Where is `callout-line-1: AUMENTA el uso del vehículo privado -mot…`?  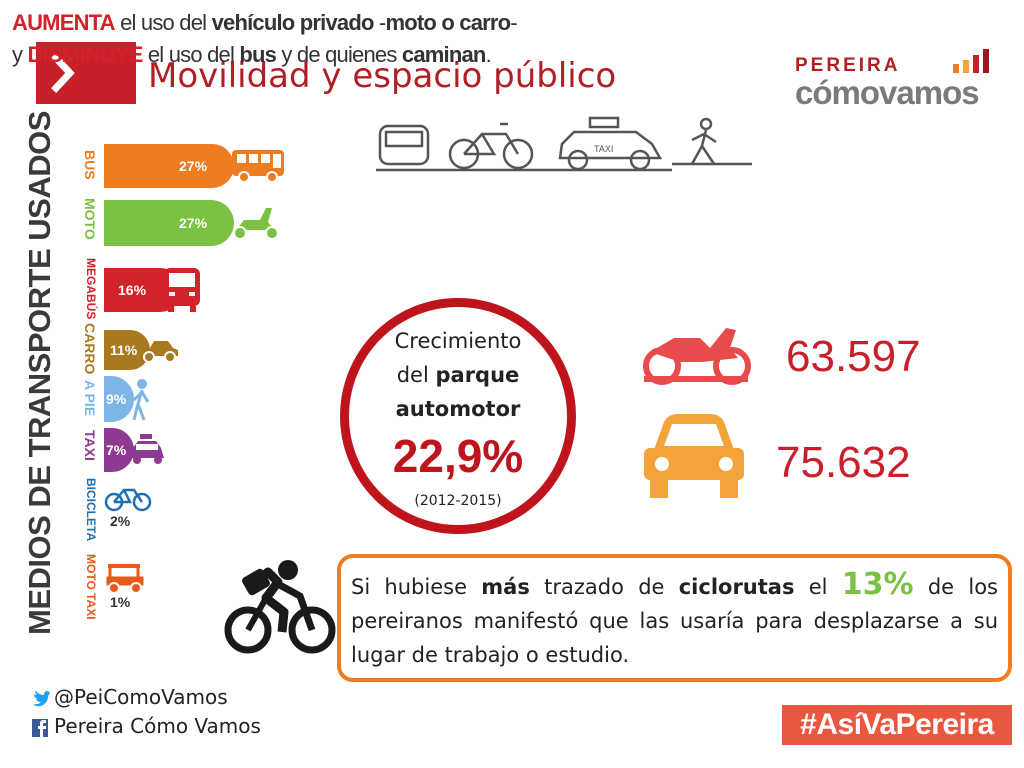 callout-line-1: AUMENTA el uso del vehículo privado -mot… is located at coordinates (265, 22).